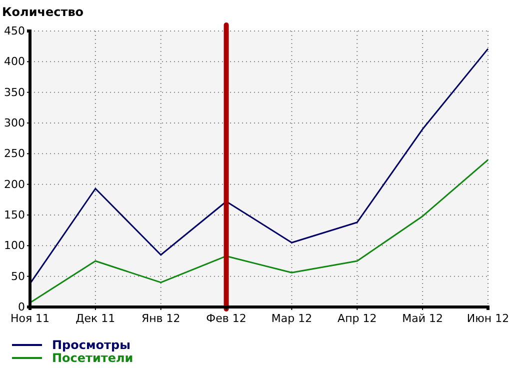 Image resolution: width=515 pixels, height=368 pixels. Describe the element at coordinates (96, 318) in the screenshot. I see `x-tick-label: Дек 11` at that location.